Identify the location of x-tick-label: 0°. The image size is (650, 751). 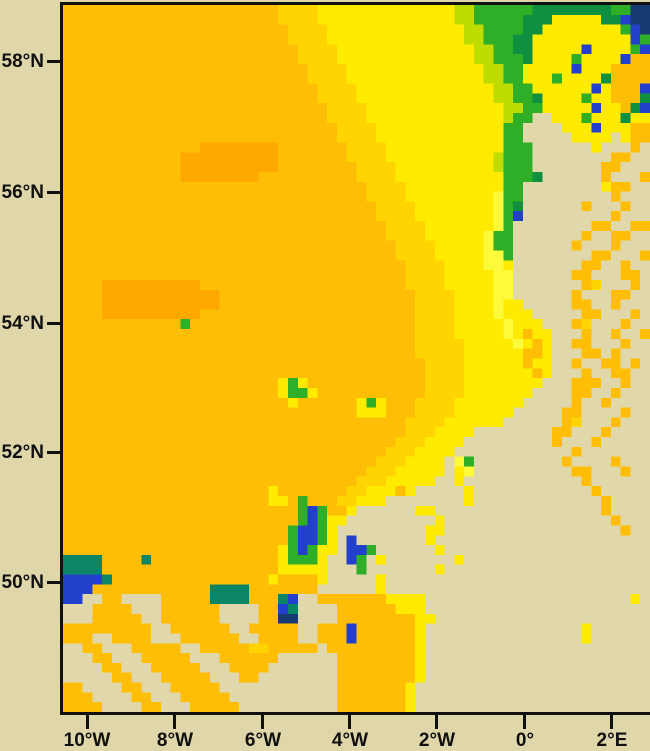
(525, 740).